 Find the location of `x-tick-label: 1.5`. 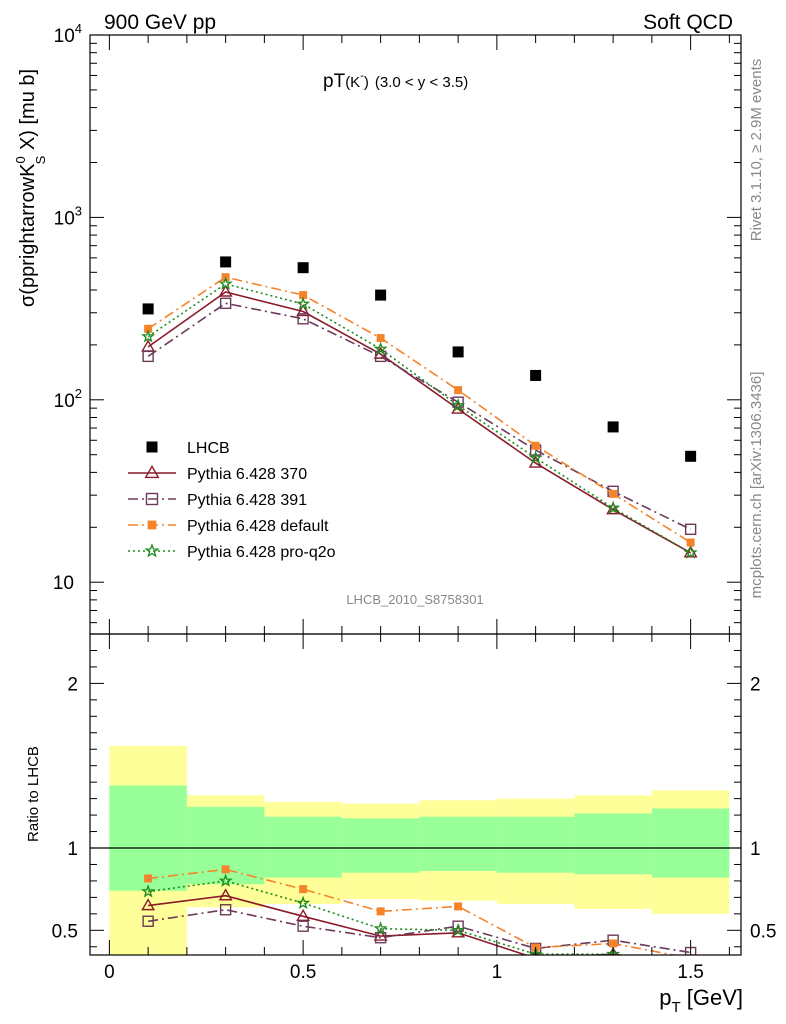

x-tick-label: 1.5 is located at coordinates (690, 972).